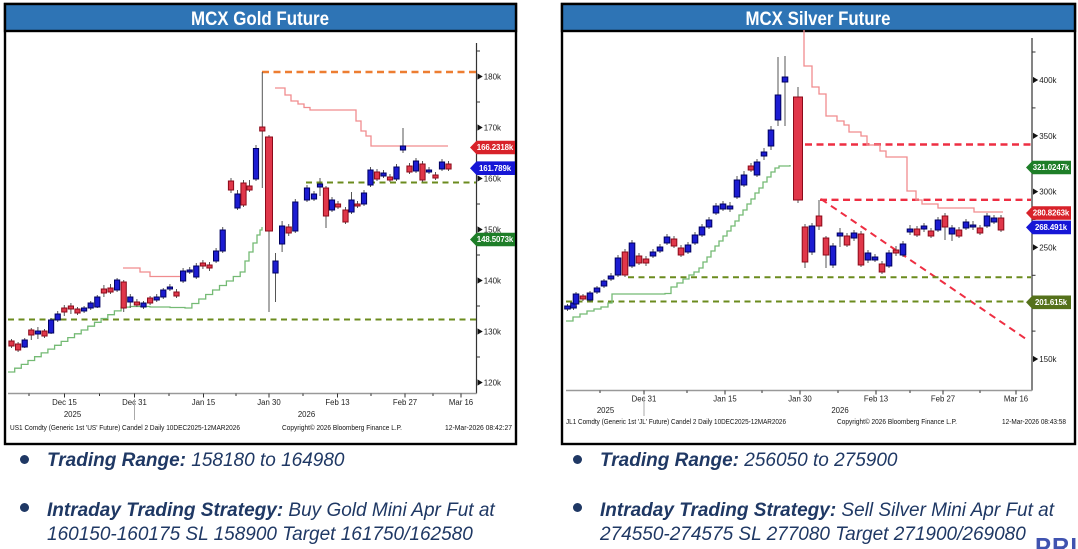 Image resolution: width=1078 pixels, height=549 pixels. I want to click on svg-text: 250k, so click(1048, 247).